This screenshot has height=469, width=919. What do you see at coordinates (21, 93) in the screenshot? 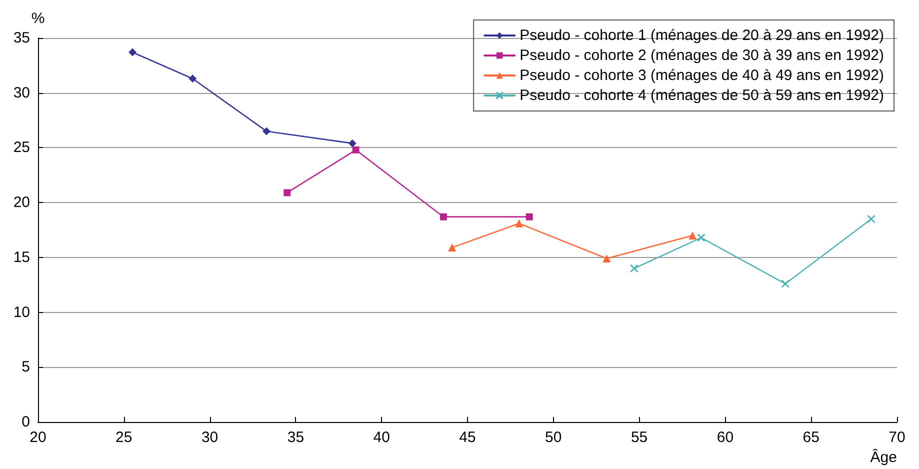
I see `y-tick-label: 30` at bounding box center [21, 93].